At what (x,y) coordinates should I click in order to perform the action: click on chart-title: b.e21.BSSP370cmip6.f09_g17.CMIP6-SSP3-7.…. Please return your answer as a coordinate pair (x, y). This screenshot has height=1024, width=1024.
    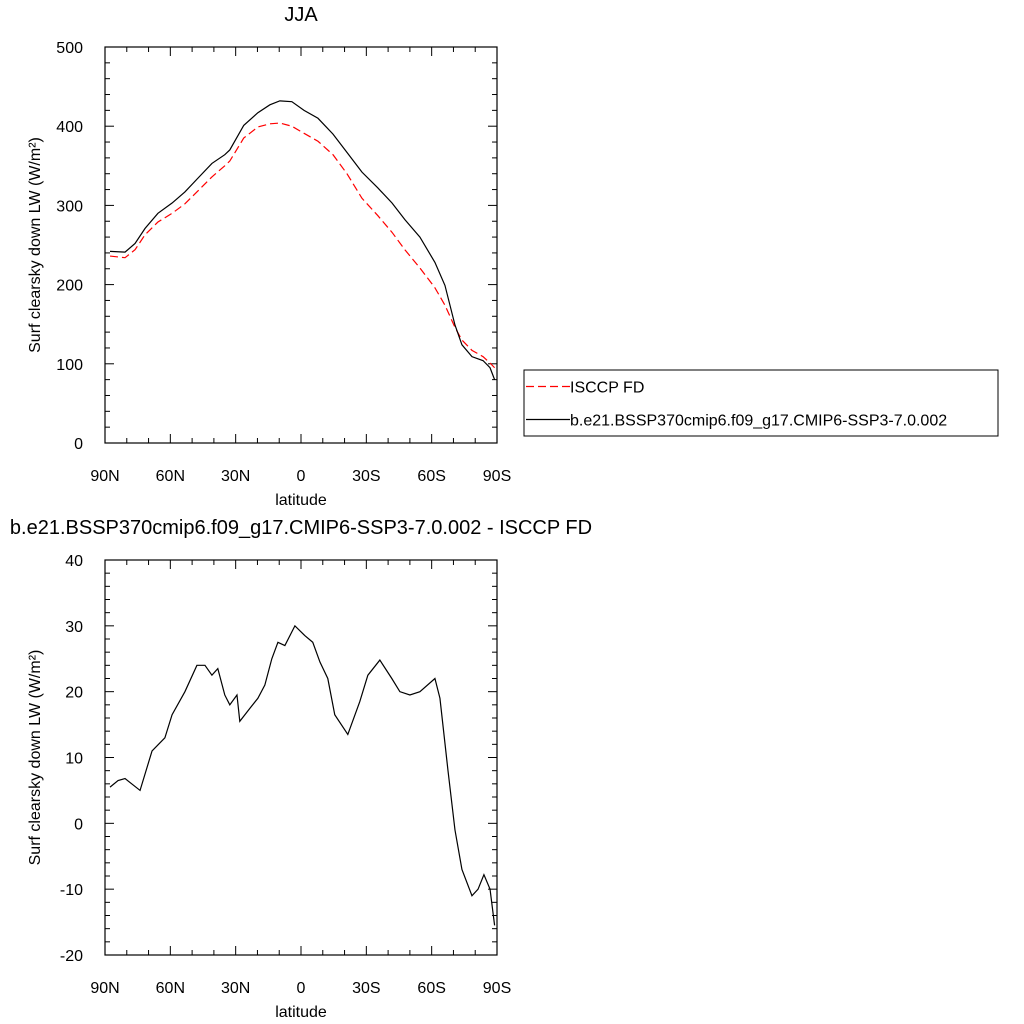
    Looking at the image, I should click on (301, 528).